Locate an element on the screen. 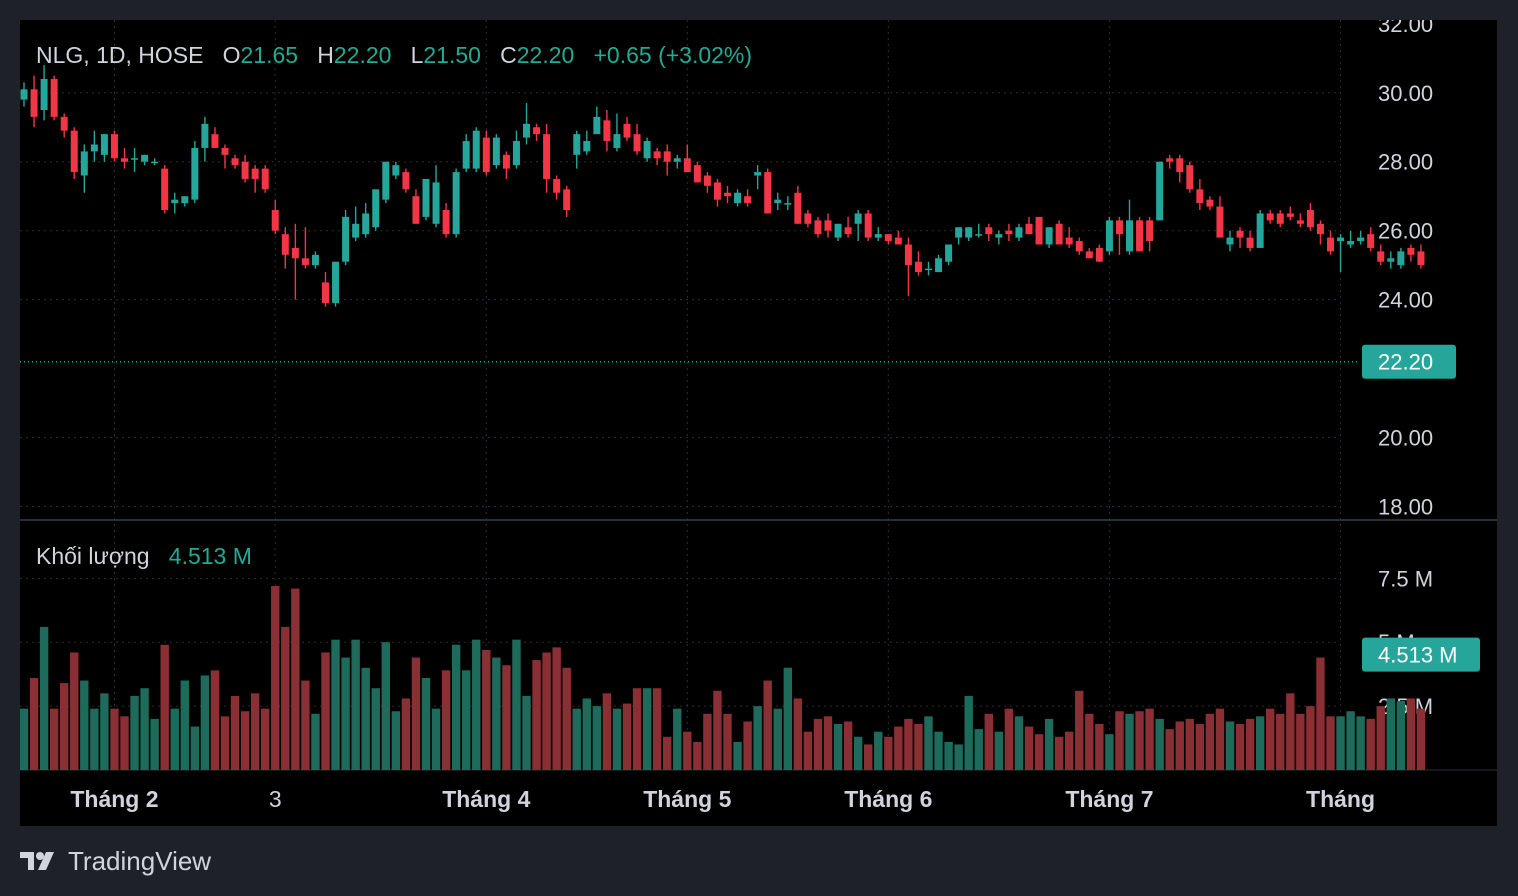  close-value: 22.20 is located at coordinates (545, 55).